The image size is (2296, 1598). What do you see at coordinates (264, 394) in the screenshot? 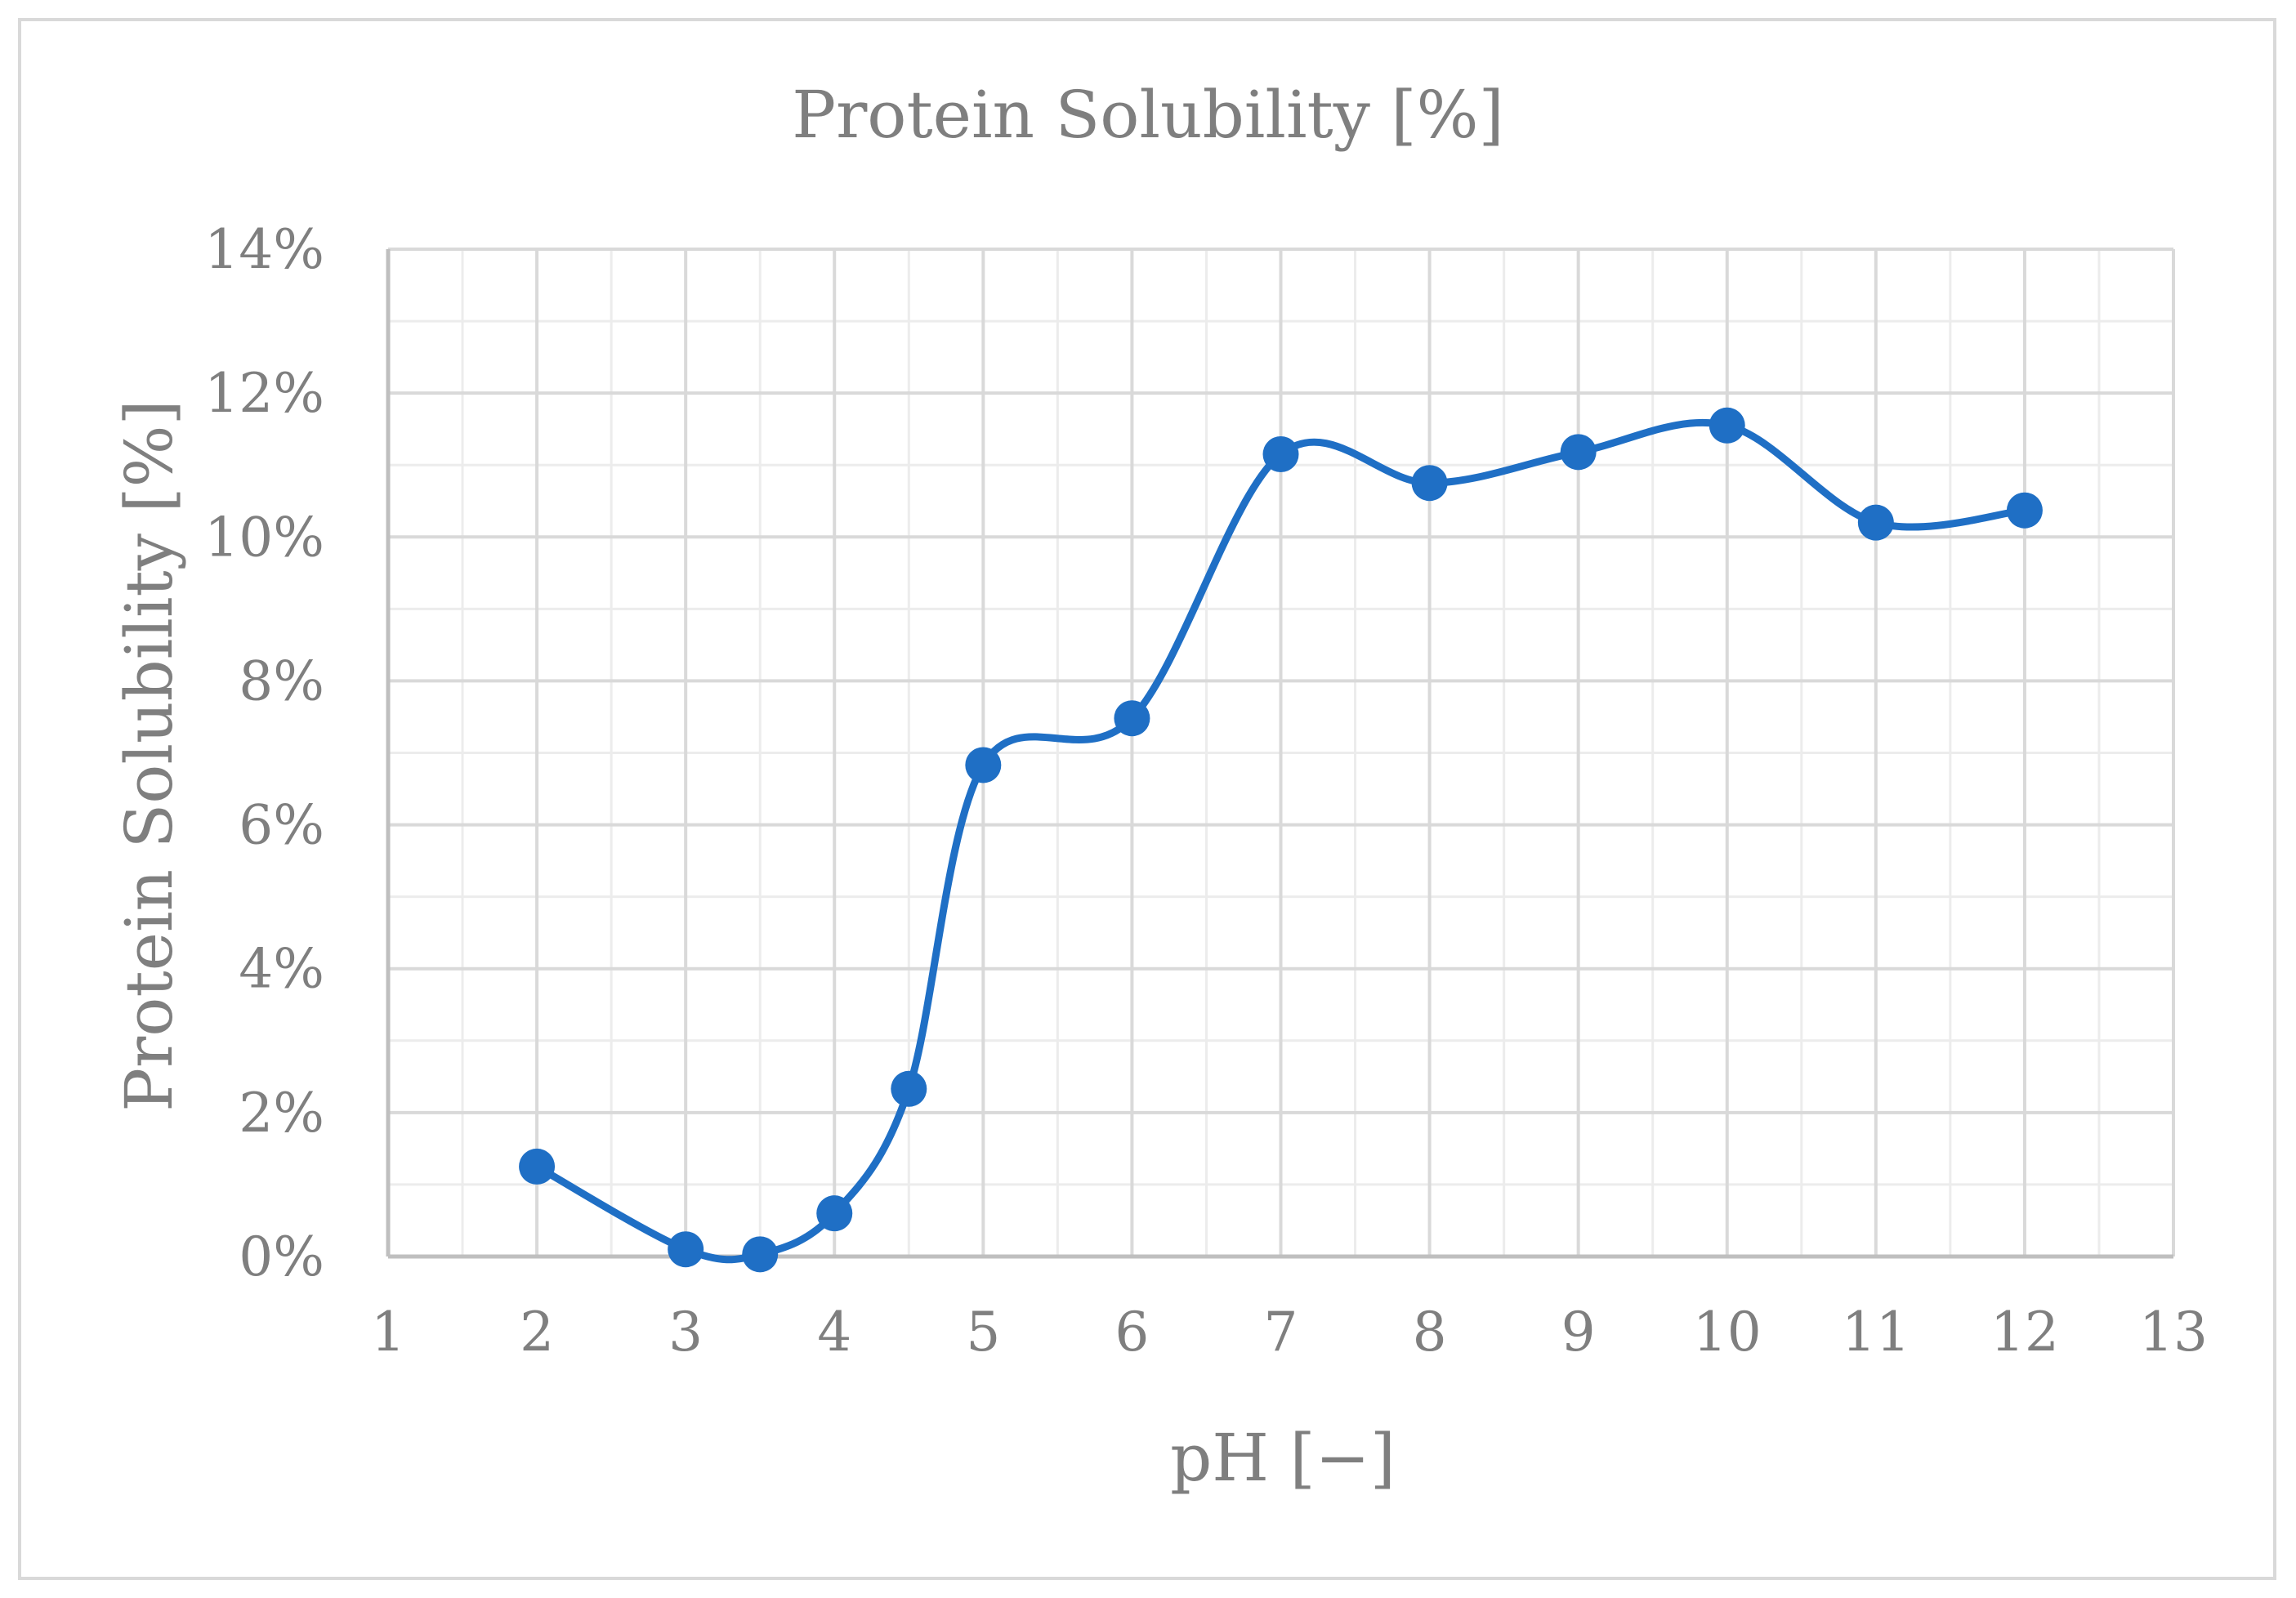
I see `y-tick-label: 12%` at bounding box center [264, 394].